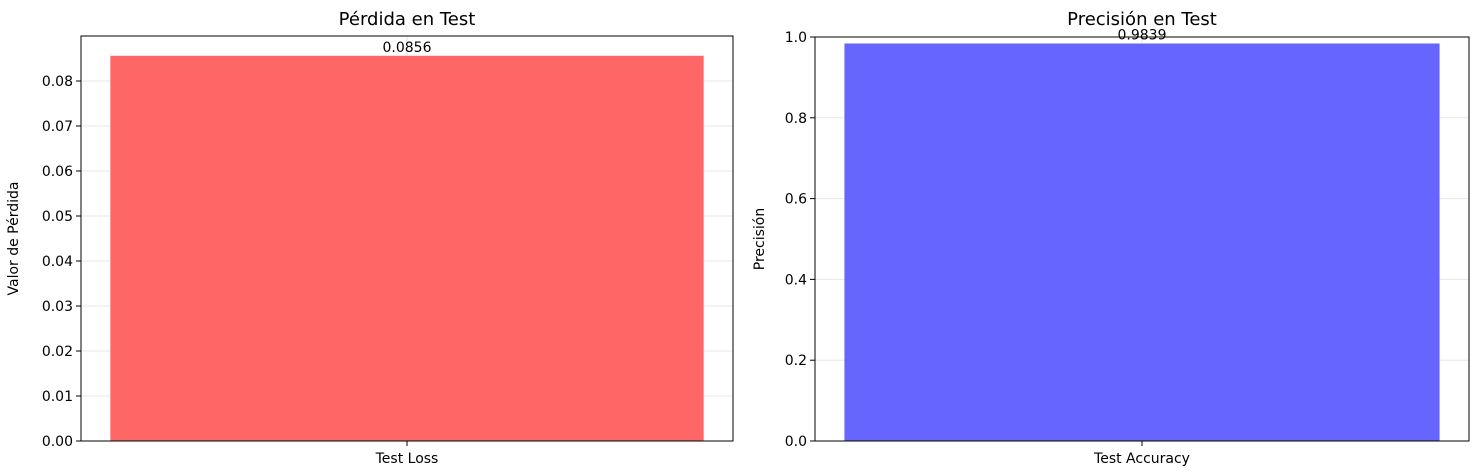  What do you see at coordinates (57, 307) in the screenshot?
I see `loss-chart-y-tick-label: 0.03` at bounding box center [57, 307].